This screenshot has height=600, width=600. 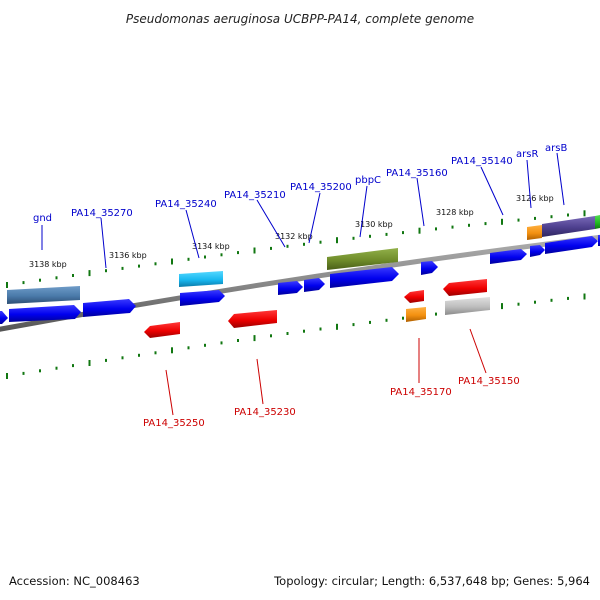 I want to click on gene-arsr, so click(x=534, y=232).